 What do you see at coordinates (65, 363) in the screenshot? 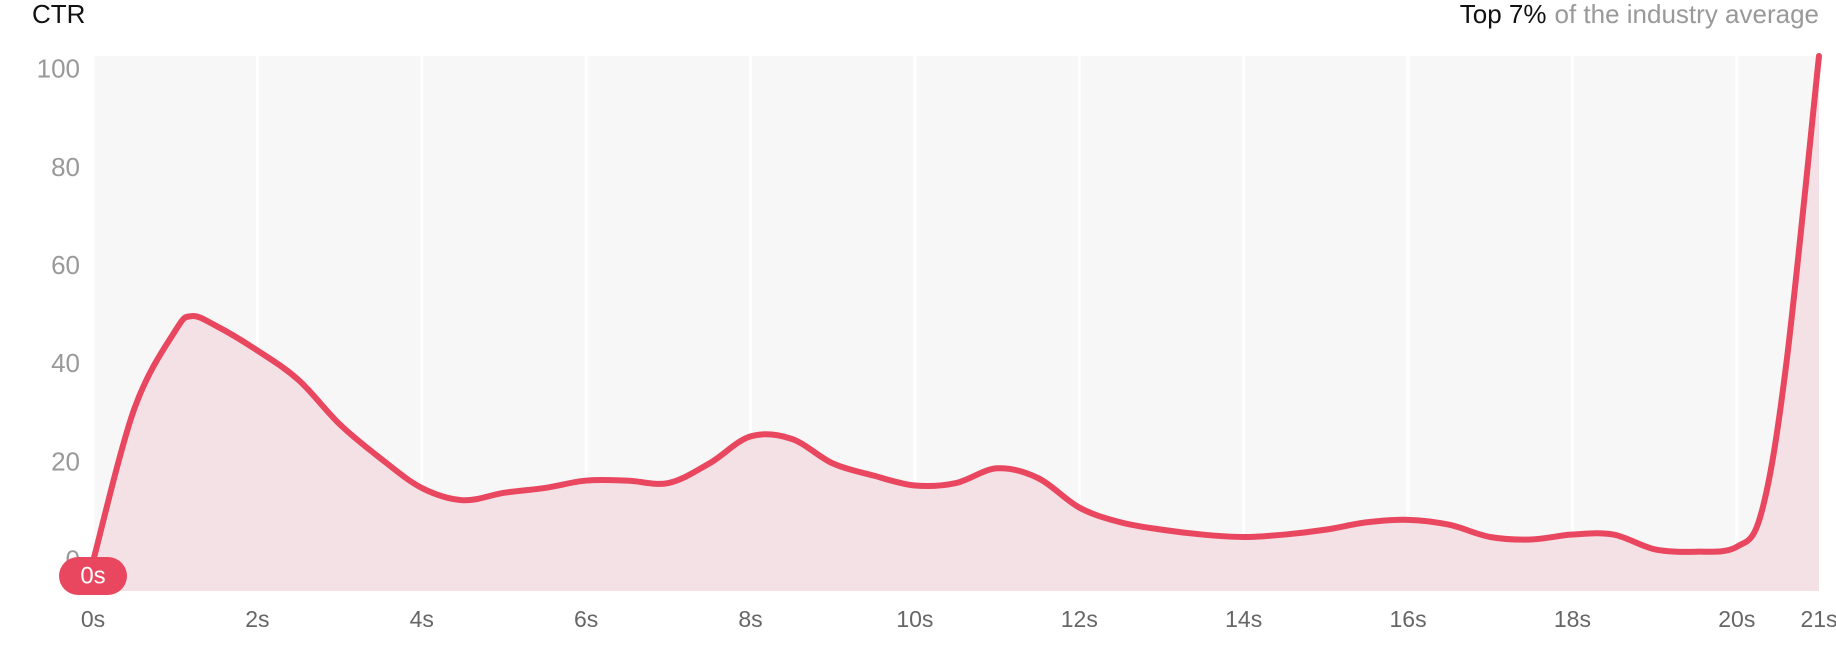
I see `y-tick-label: 40` at bounding box center [65, 363].